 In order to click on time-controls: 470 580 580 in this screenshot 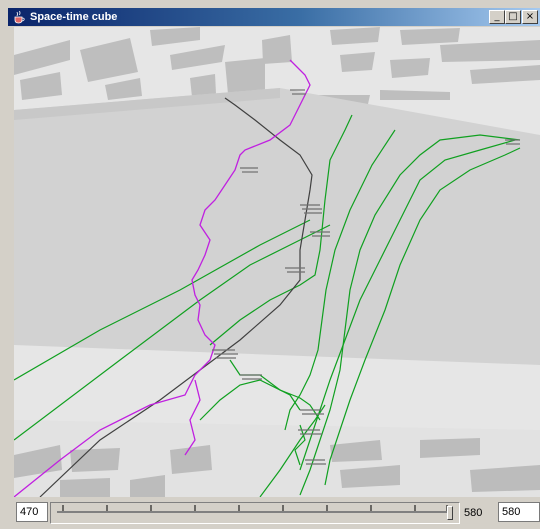, I will do `click(274, 514)`.